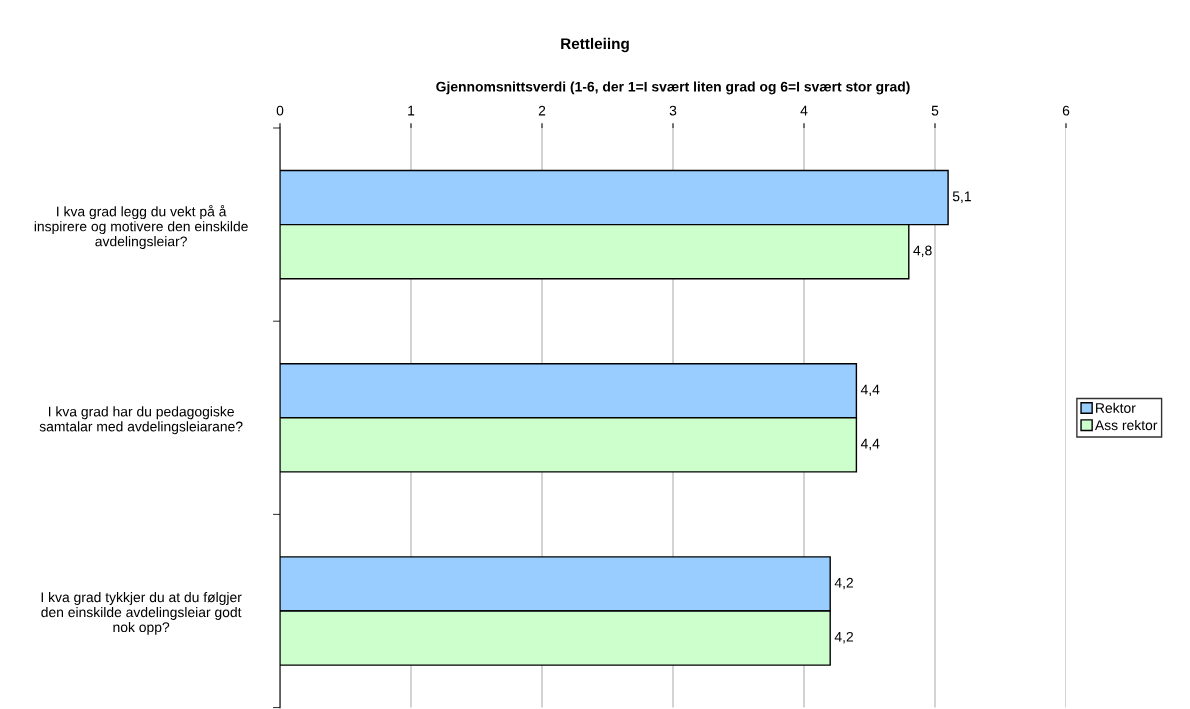 Image resolution: width=1190 pixels, height=709 pixels. Describe the element at coordinates (961, 197) in the screenshot. I see `data-label: 5,1` at that location.